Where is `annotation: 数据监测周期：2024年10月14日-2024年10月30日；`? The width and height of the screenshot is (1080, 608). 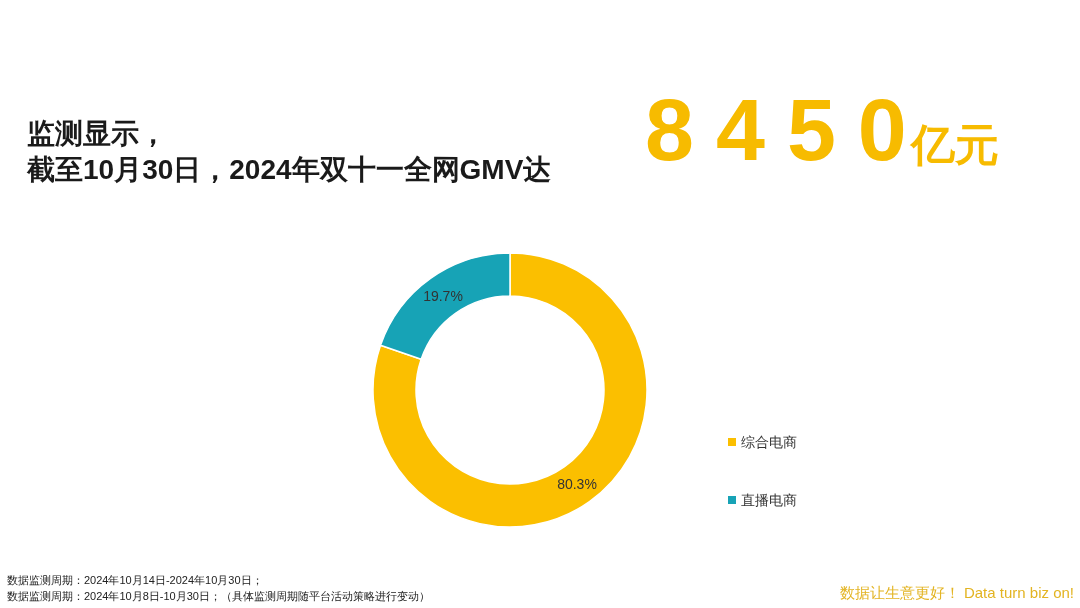
annotation: 数据监测周期：2024年10月14日-2024年10月30日； is located at coordinates (135, 580).